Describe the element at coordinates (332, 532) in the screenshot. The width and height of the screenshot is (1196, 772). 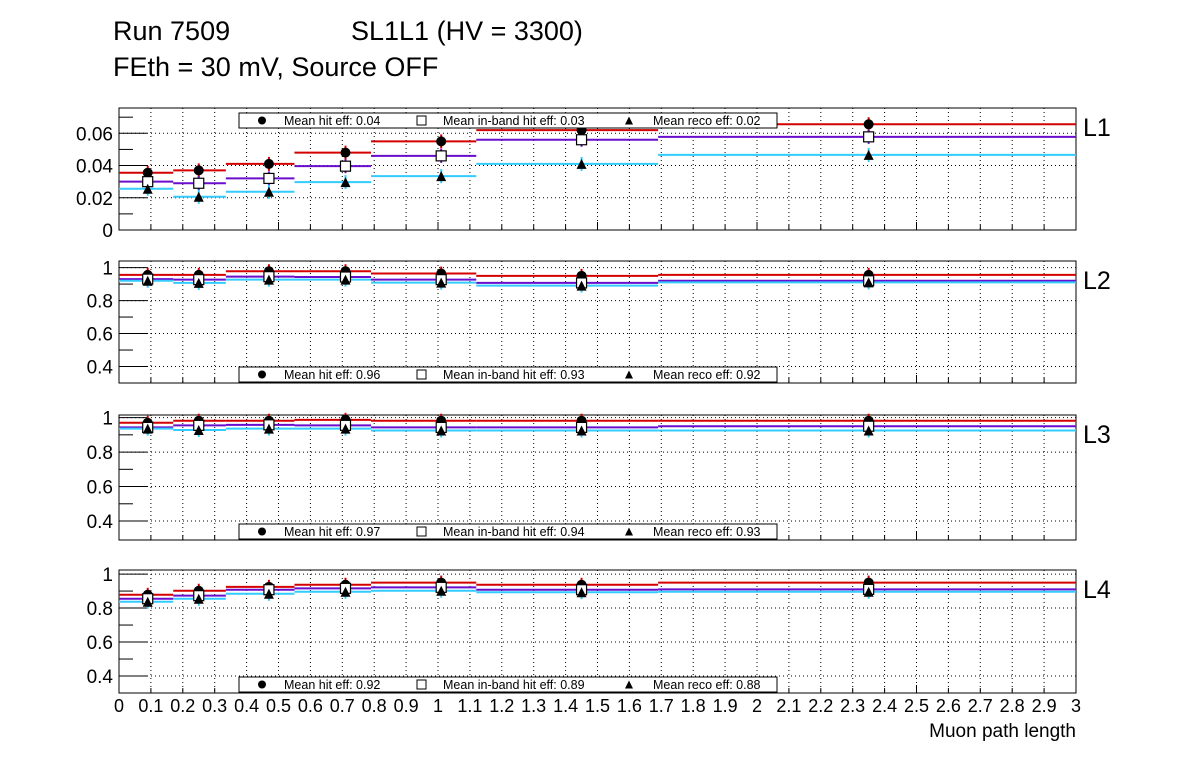
I see `legend-hit-label: Mean hit eff: 0.97` at that location.